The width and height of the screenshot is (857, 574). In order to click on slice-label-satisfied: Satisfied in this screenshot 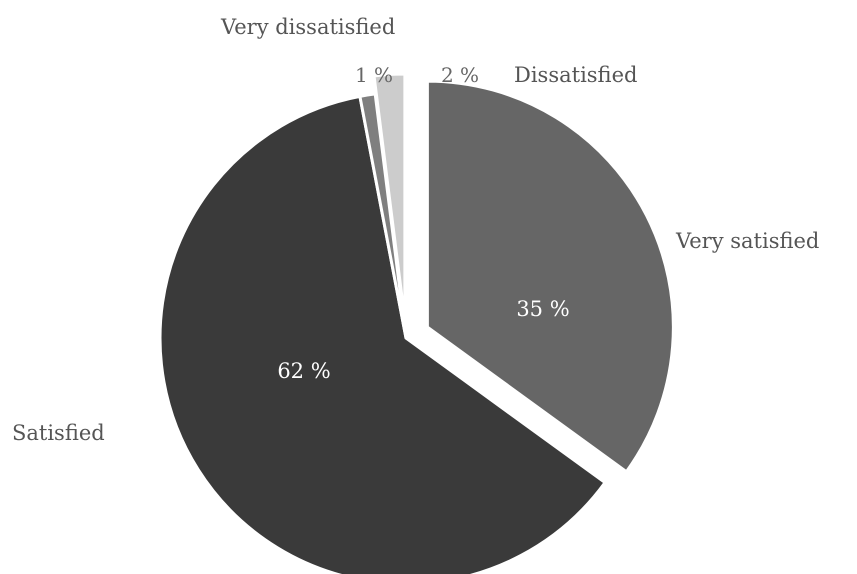, I will do `click(58, 433)`.